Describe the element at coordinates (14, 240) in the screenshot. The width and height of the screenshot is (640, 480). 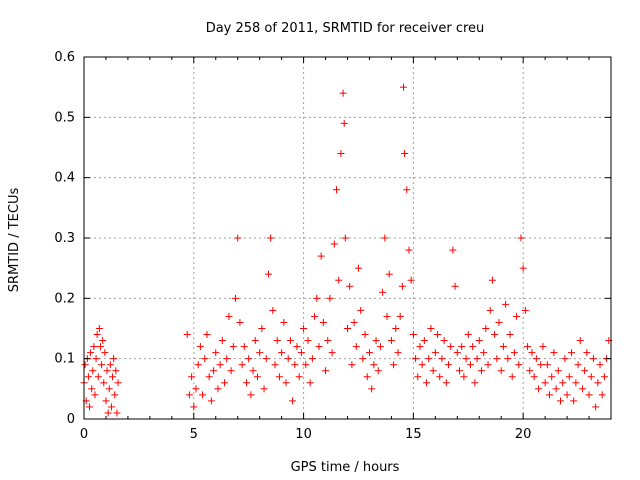
I see `y-axis-label: SRMTID / TECUs` at that location.